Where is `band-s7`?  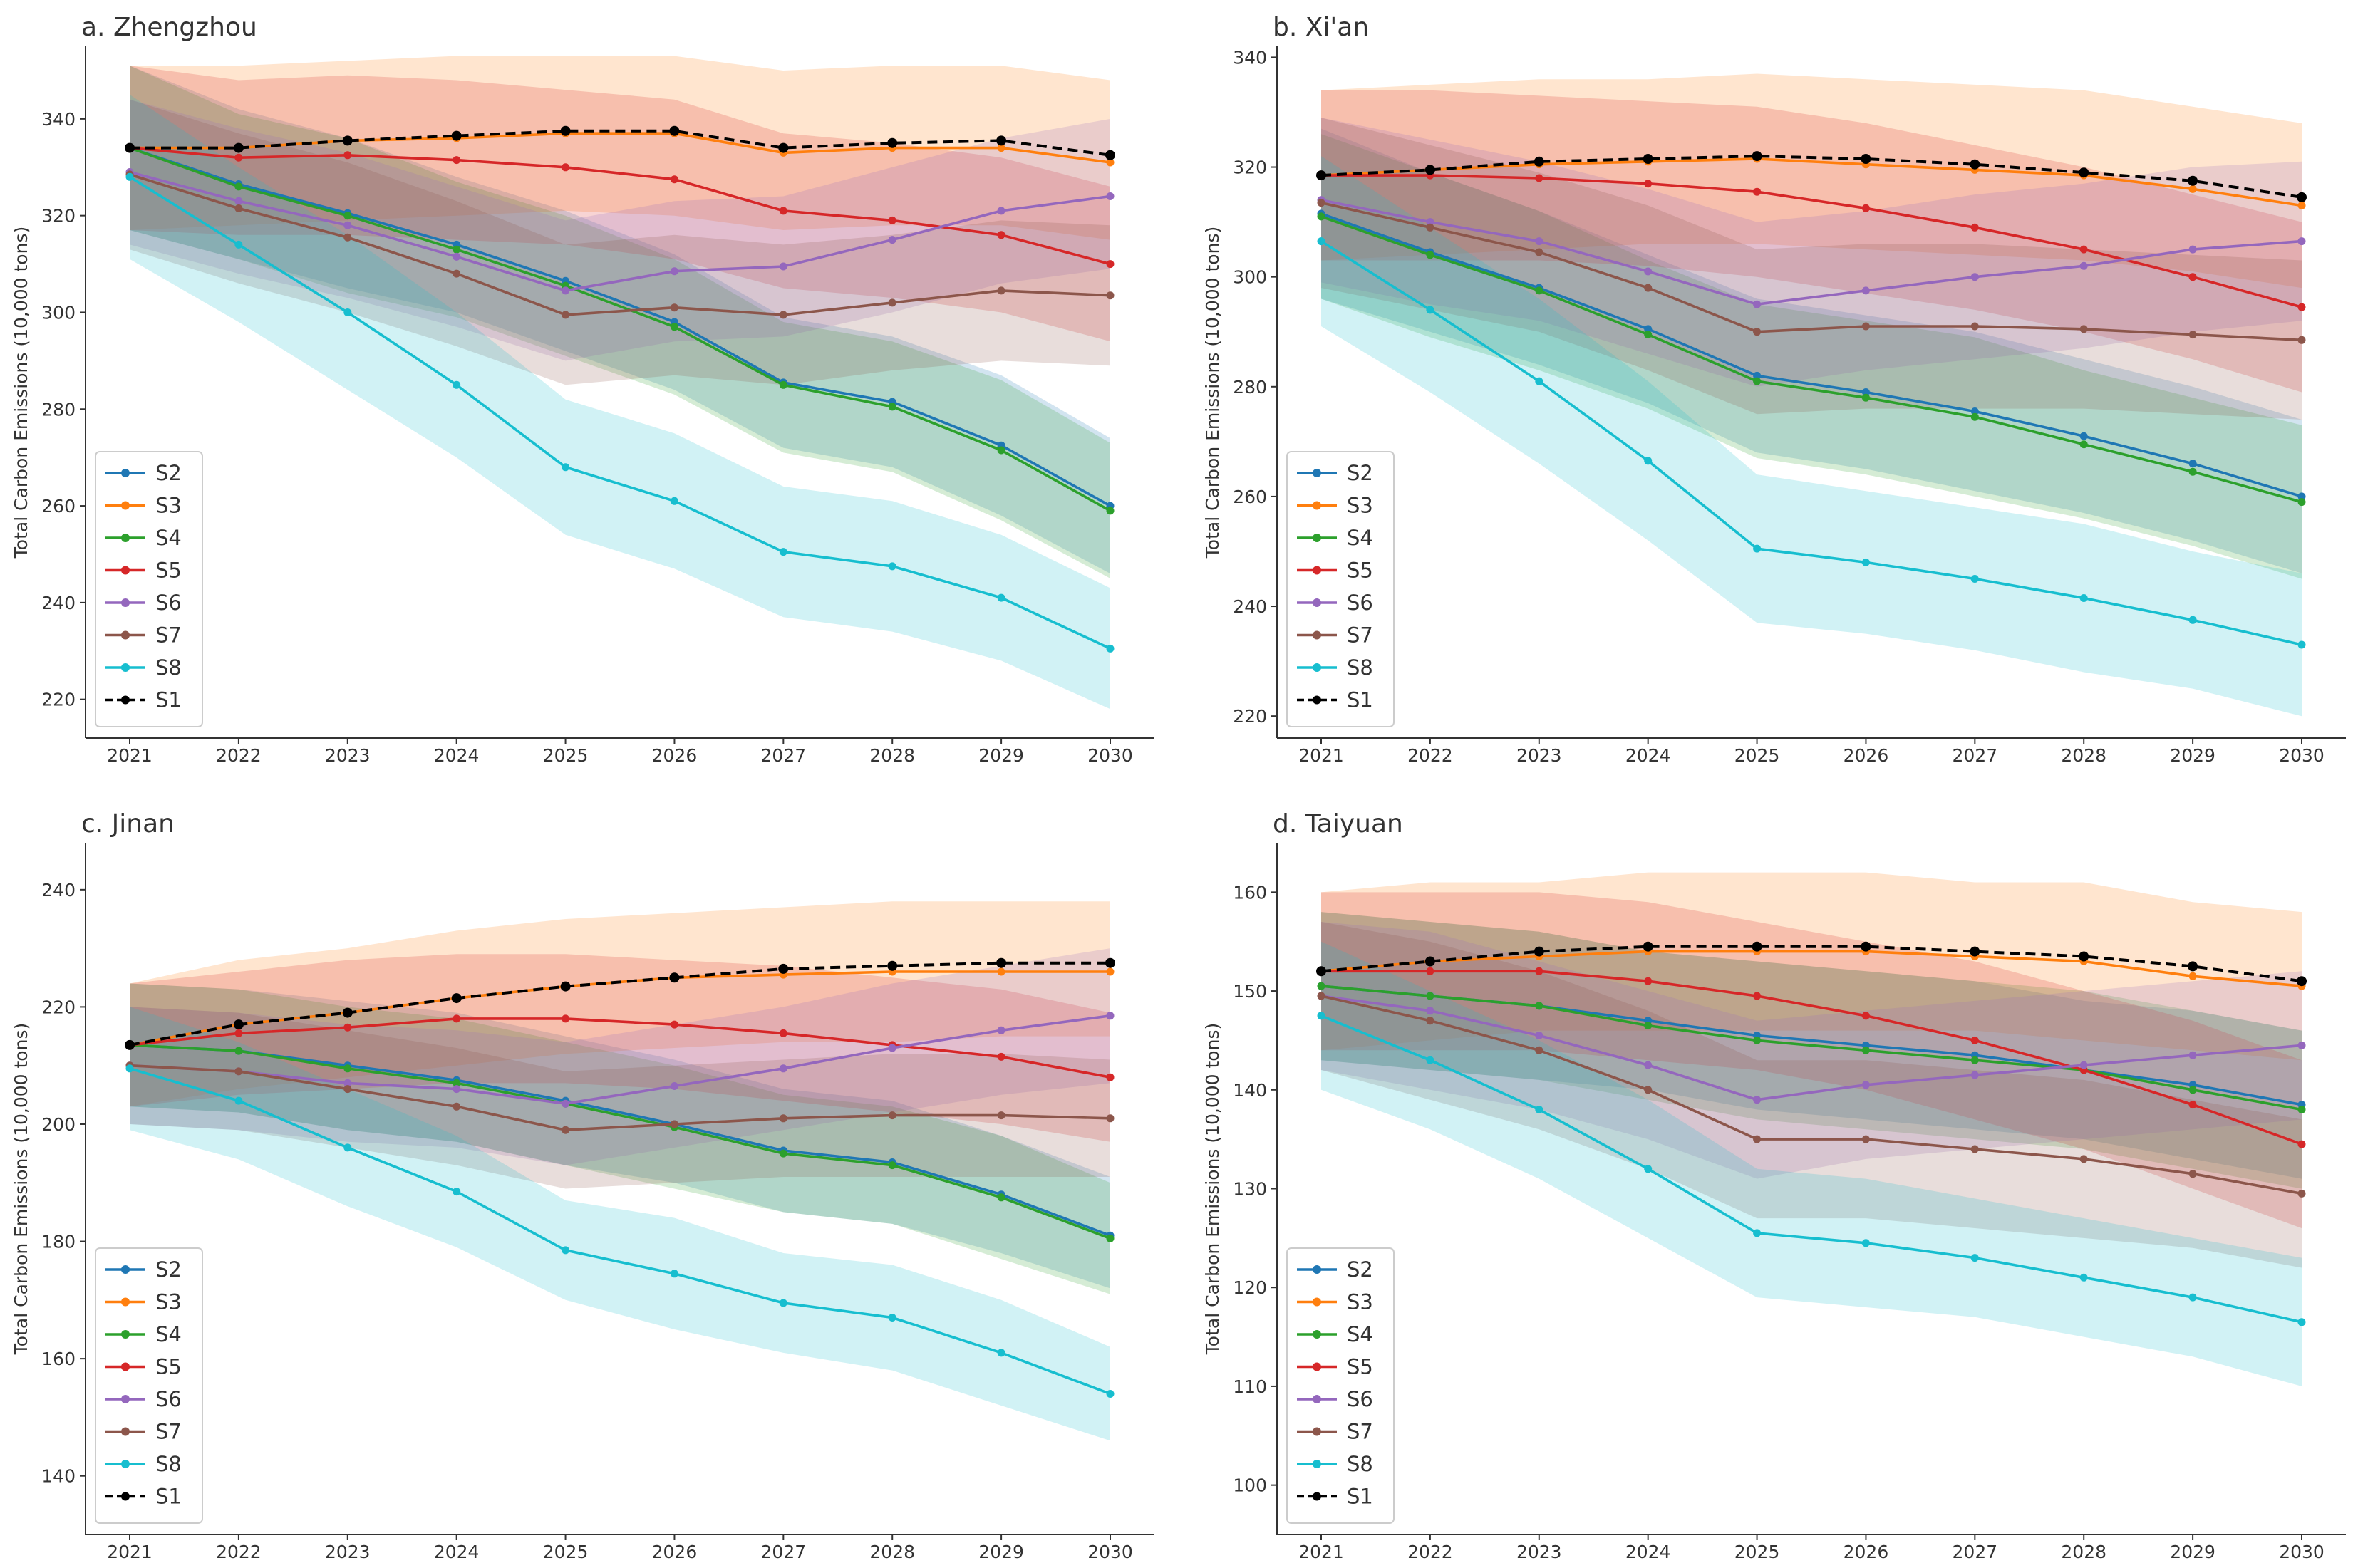 band-s7 is located at coordinates (1811, 269).